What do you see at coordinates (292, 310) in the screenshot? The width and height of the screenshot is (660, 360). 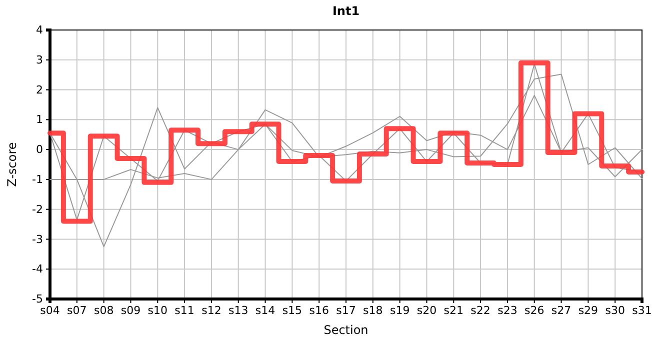 I see `x-tick-label: s15` at bounding box center [292, 310].